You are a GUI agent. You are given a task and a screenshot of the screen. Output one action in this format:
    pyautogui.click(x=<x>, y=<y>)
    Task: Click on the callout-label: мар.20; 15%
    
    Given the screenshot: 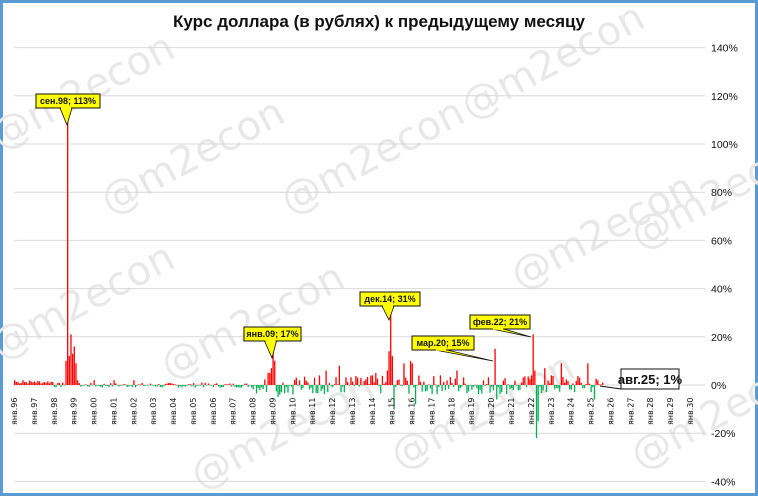 What is the action you would take?
    pyautogui.click(x=442, y=343)
    